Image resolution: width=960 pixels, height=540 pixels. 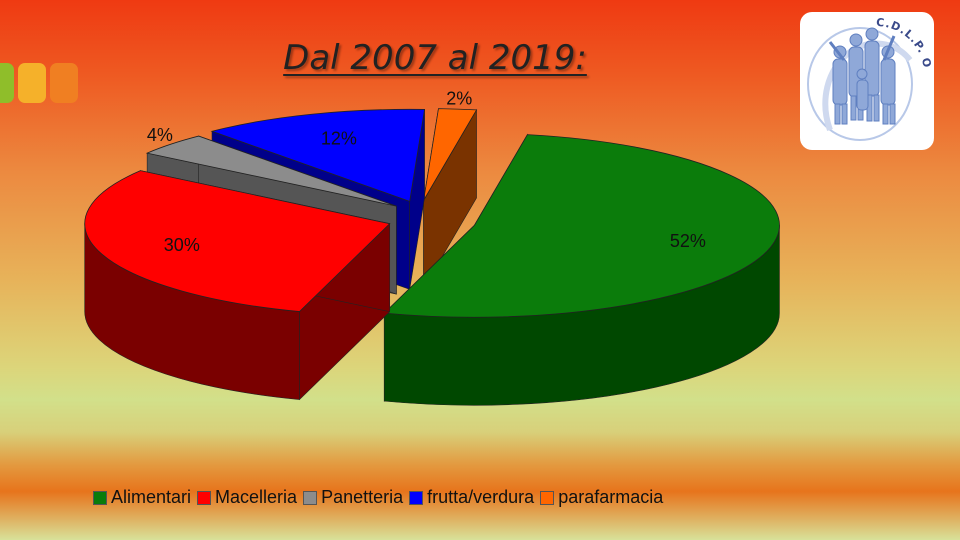 I want to click on data-label-macelleria: 30%, so click(x=182, y=245).